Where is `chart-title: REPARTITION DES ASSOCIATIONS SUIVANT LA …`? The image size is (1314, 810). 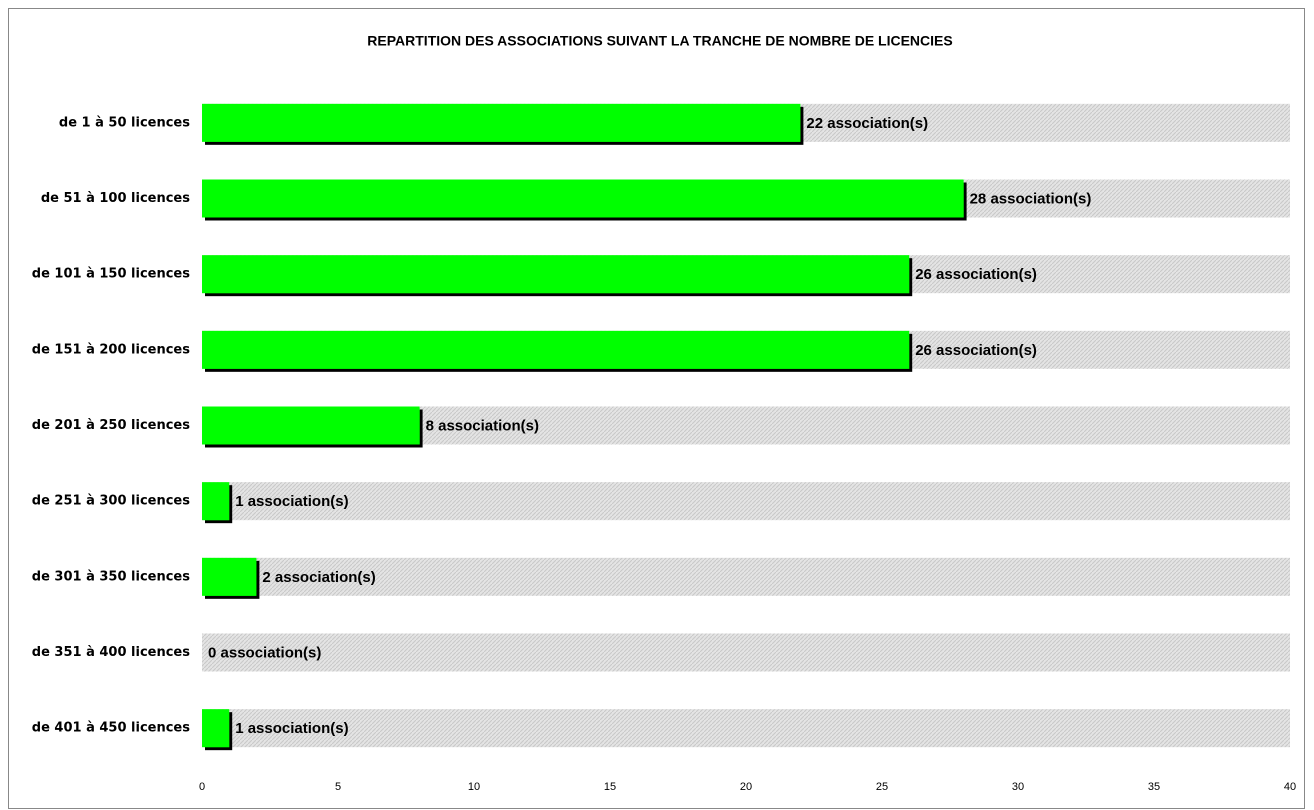
chart-title: REPARTITION DES ASSOCIATIONS SUIVANT LA … is located at coordinates (659, 41).